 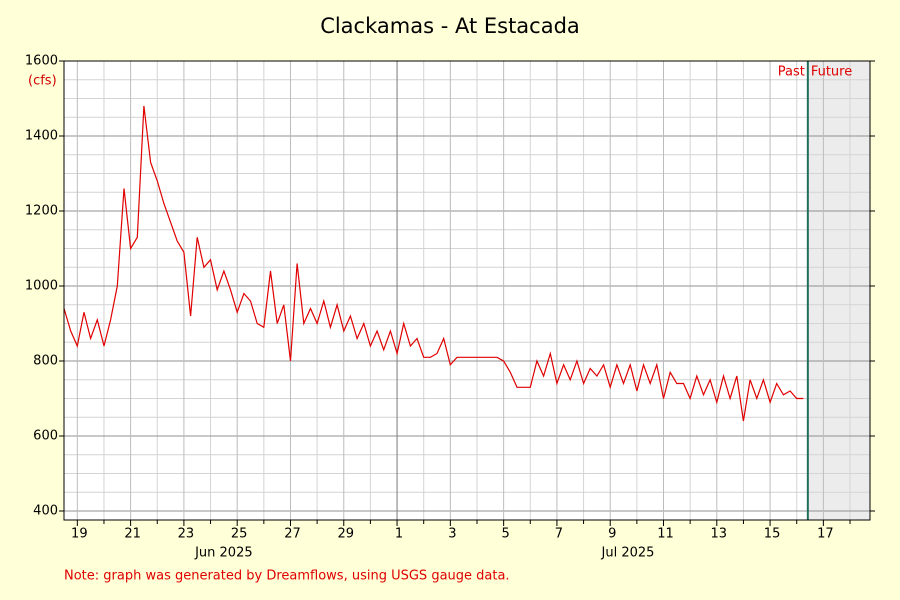 What do you see at coordinates (628, 553) in the screenshot?
I see `month-label: Jul 2025` at bounding box center [628, 553].